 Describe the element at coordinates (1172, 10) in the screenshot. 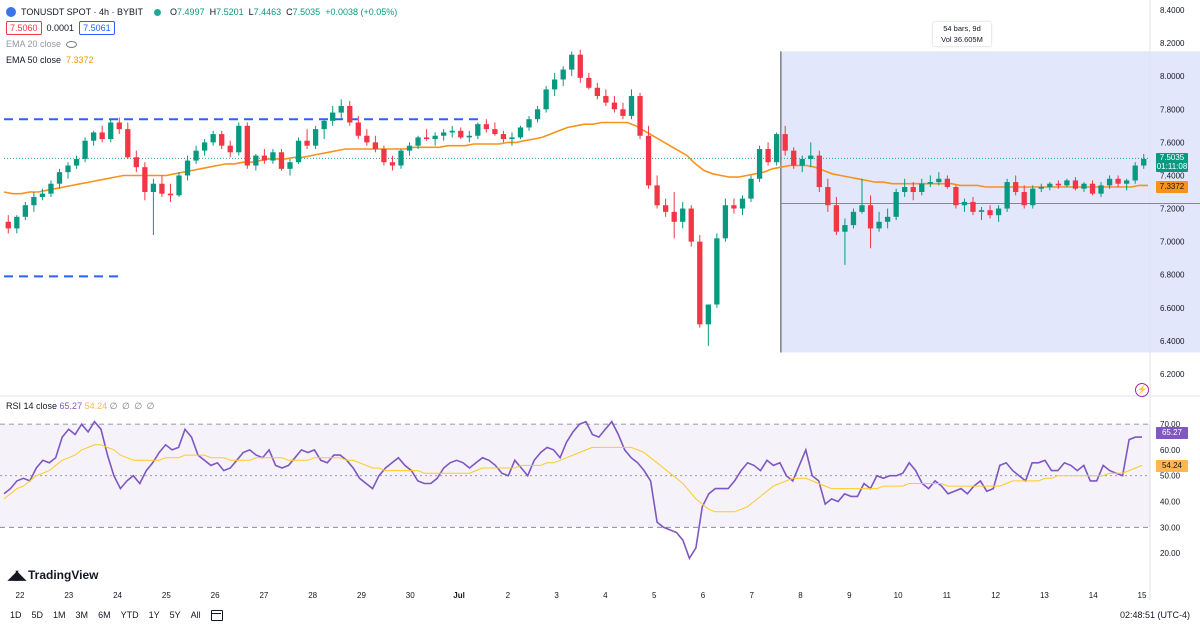

I see `price-tick-label: 8.4000` at that location.